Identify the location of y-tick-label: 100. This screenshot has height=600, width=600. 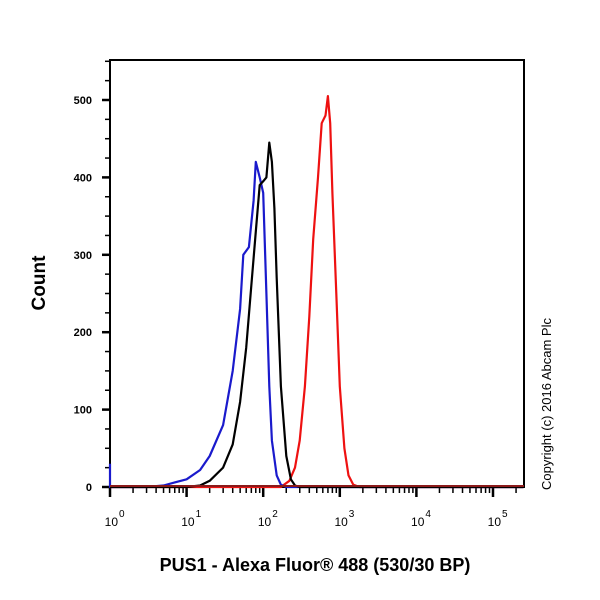
(83, 411).